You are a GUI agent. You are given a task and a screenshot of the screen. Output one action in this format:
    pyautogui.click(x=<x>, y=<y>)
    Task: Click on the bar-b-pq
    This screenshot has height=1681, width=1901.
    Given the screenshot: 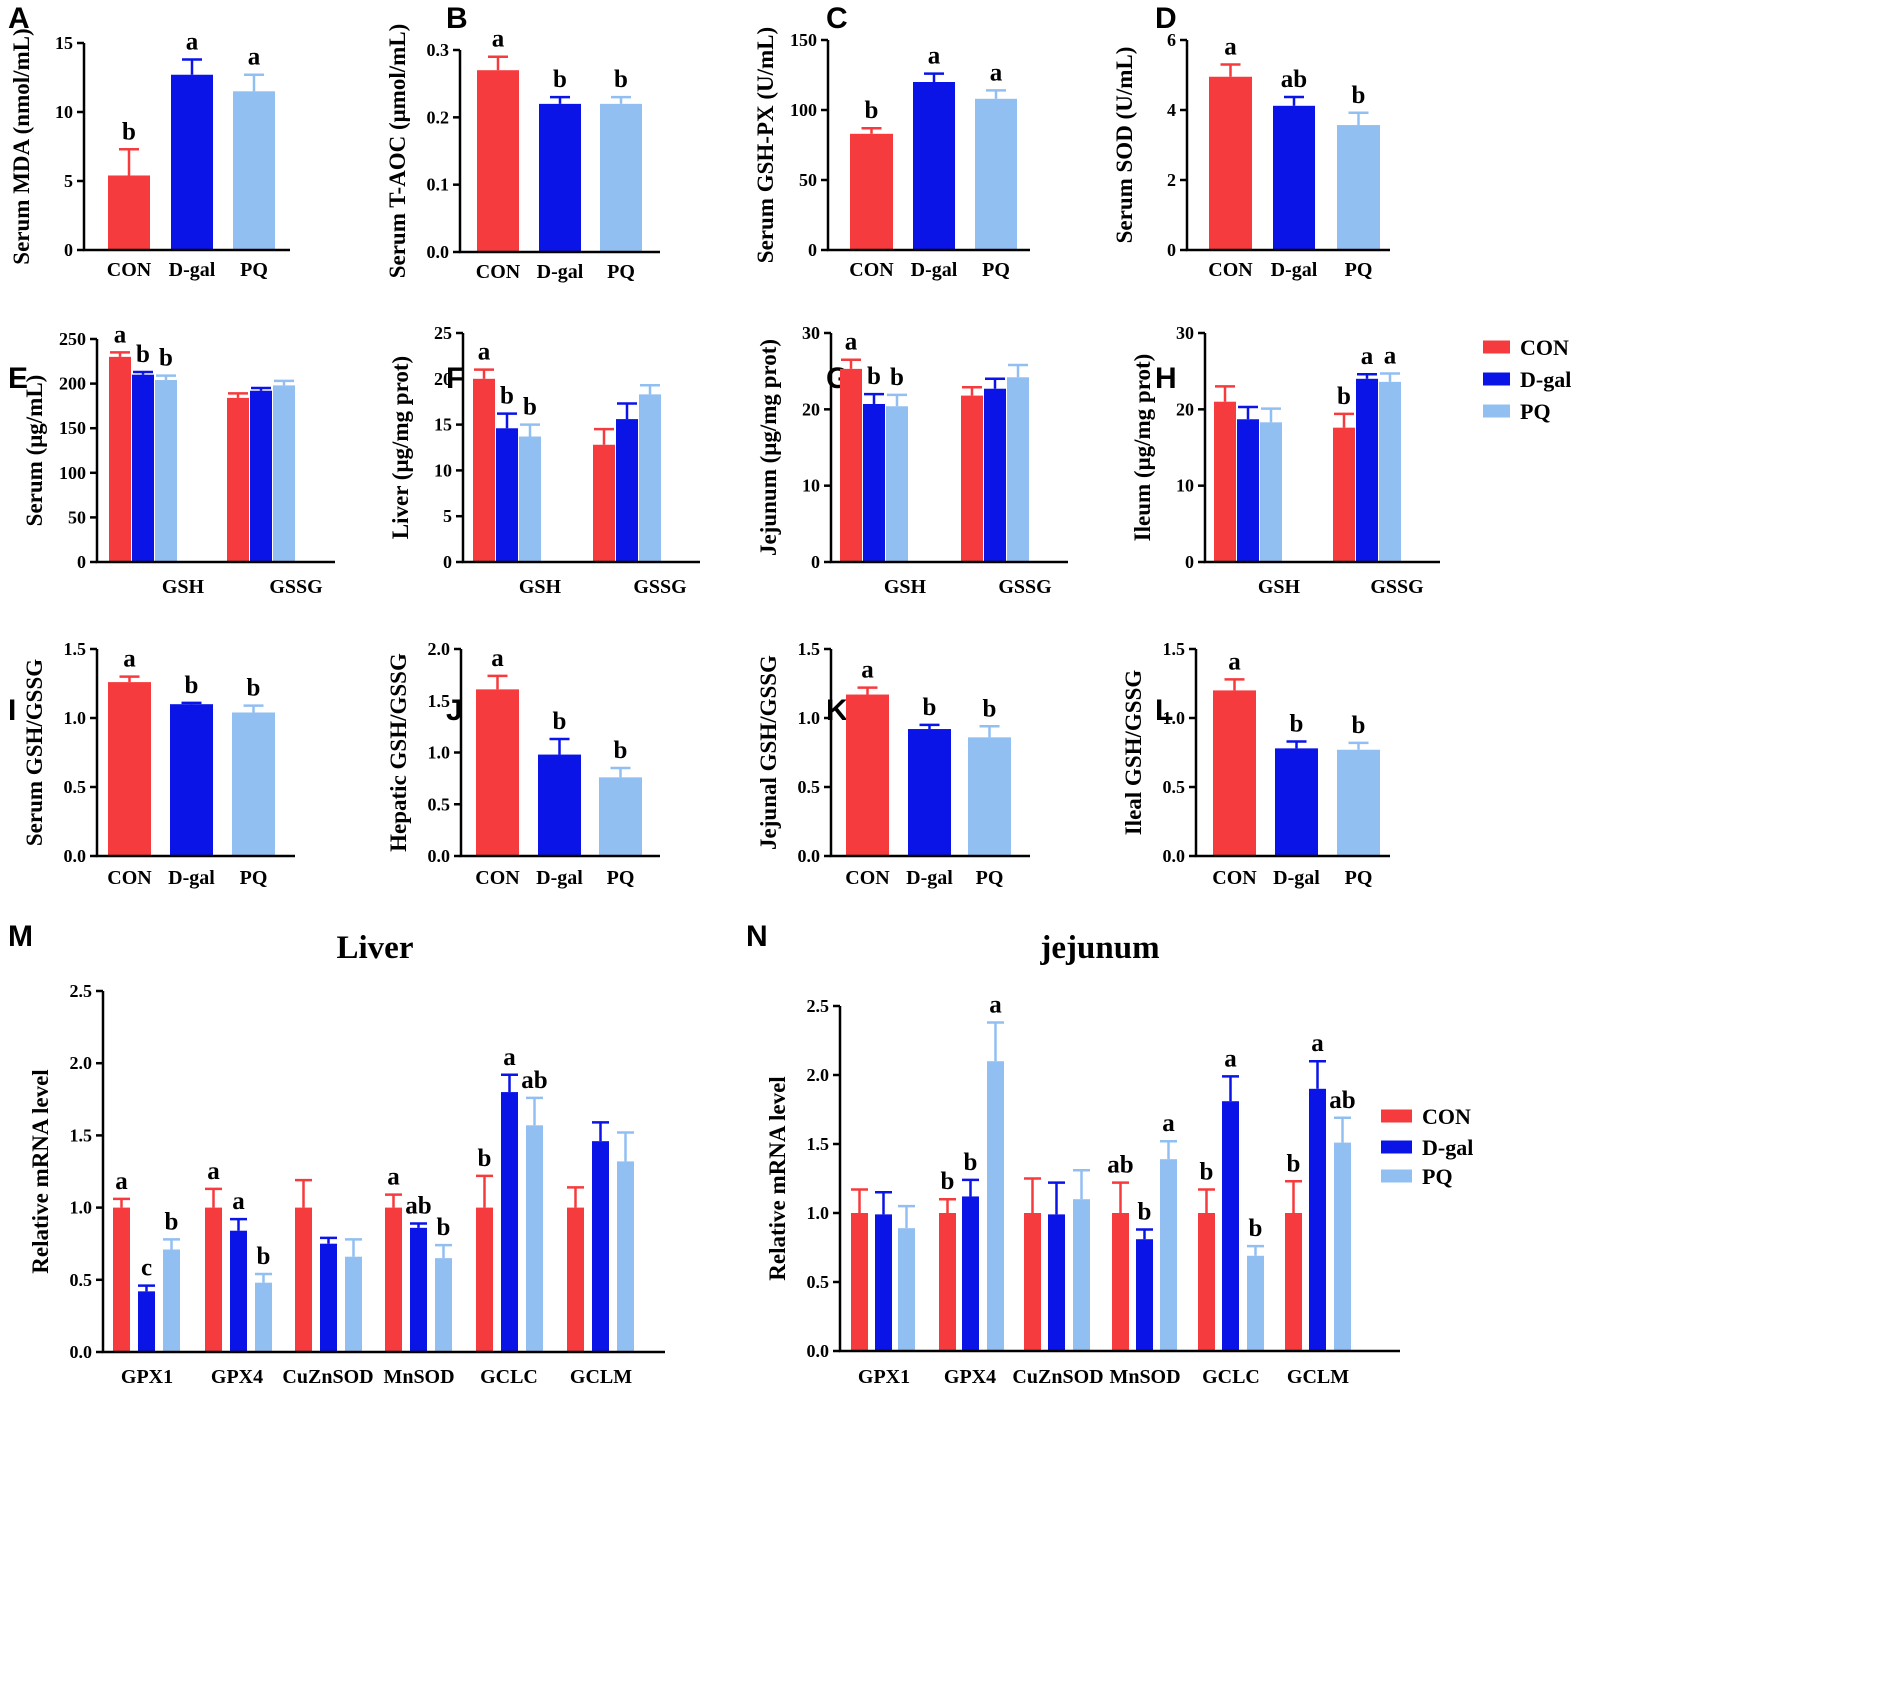 What is the action you would take?
    pyautogui.click(x=621, y=177)
    